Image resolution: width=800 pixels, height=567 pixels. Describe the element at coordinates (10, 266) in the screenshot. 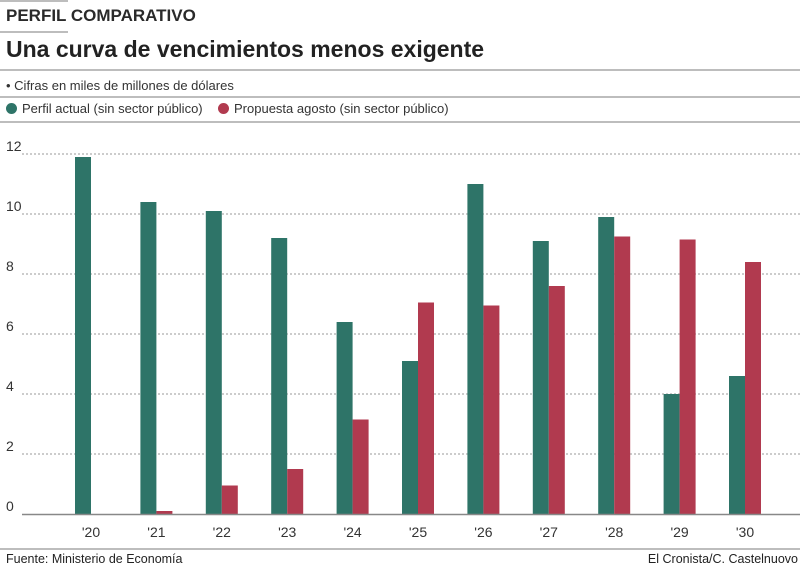

I see `y-tick-label: 8` at that location.